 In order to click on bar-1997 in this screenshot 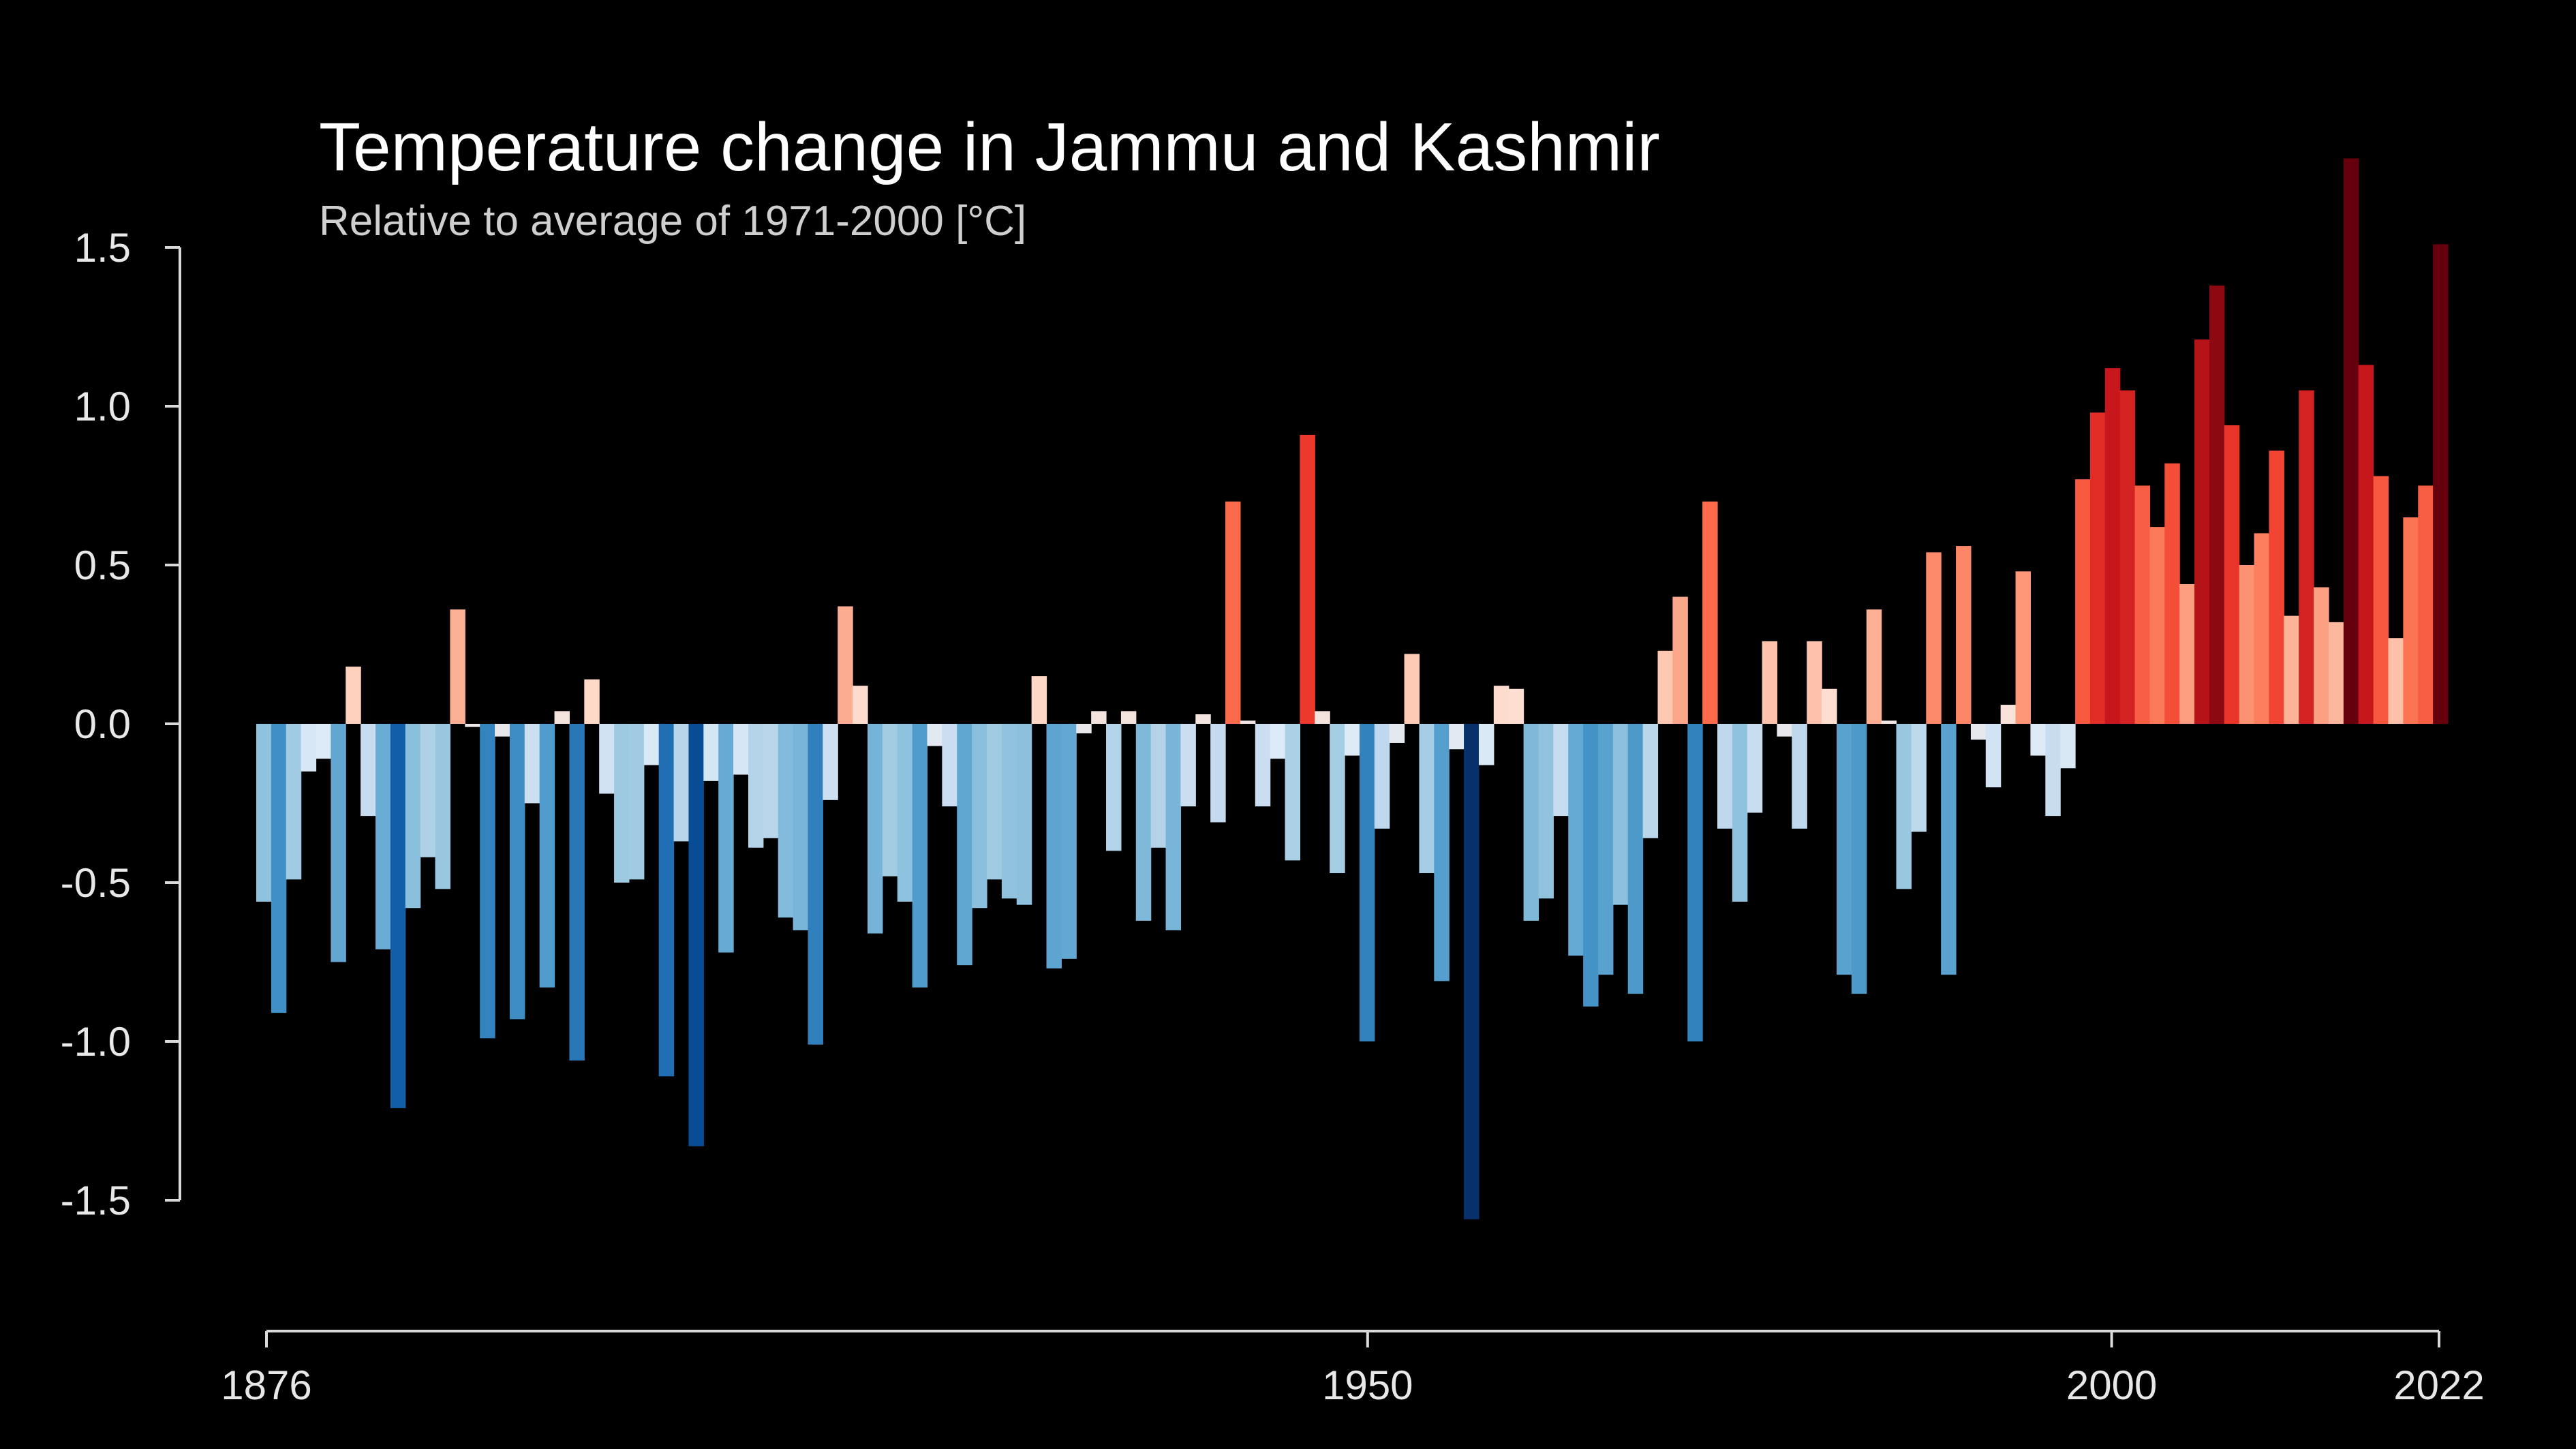, I will do `click(2068, 747)`.